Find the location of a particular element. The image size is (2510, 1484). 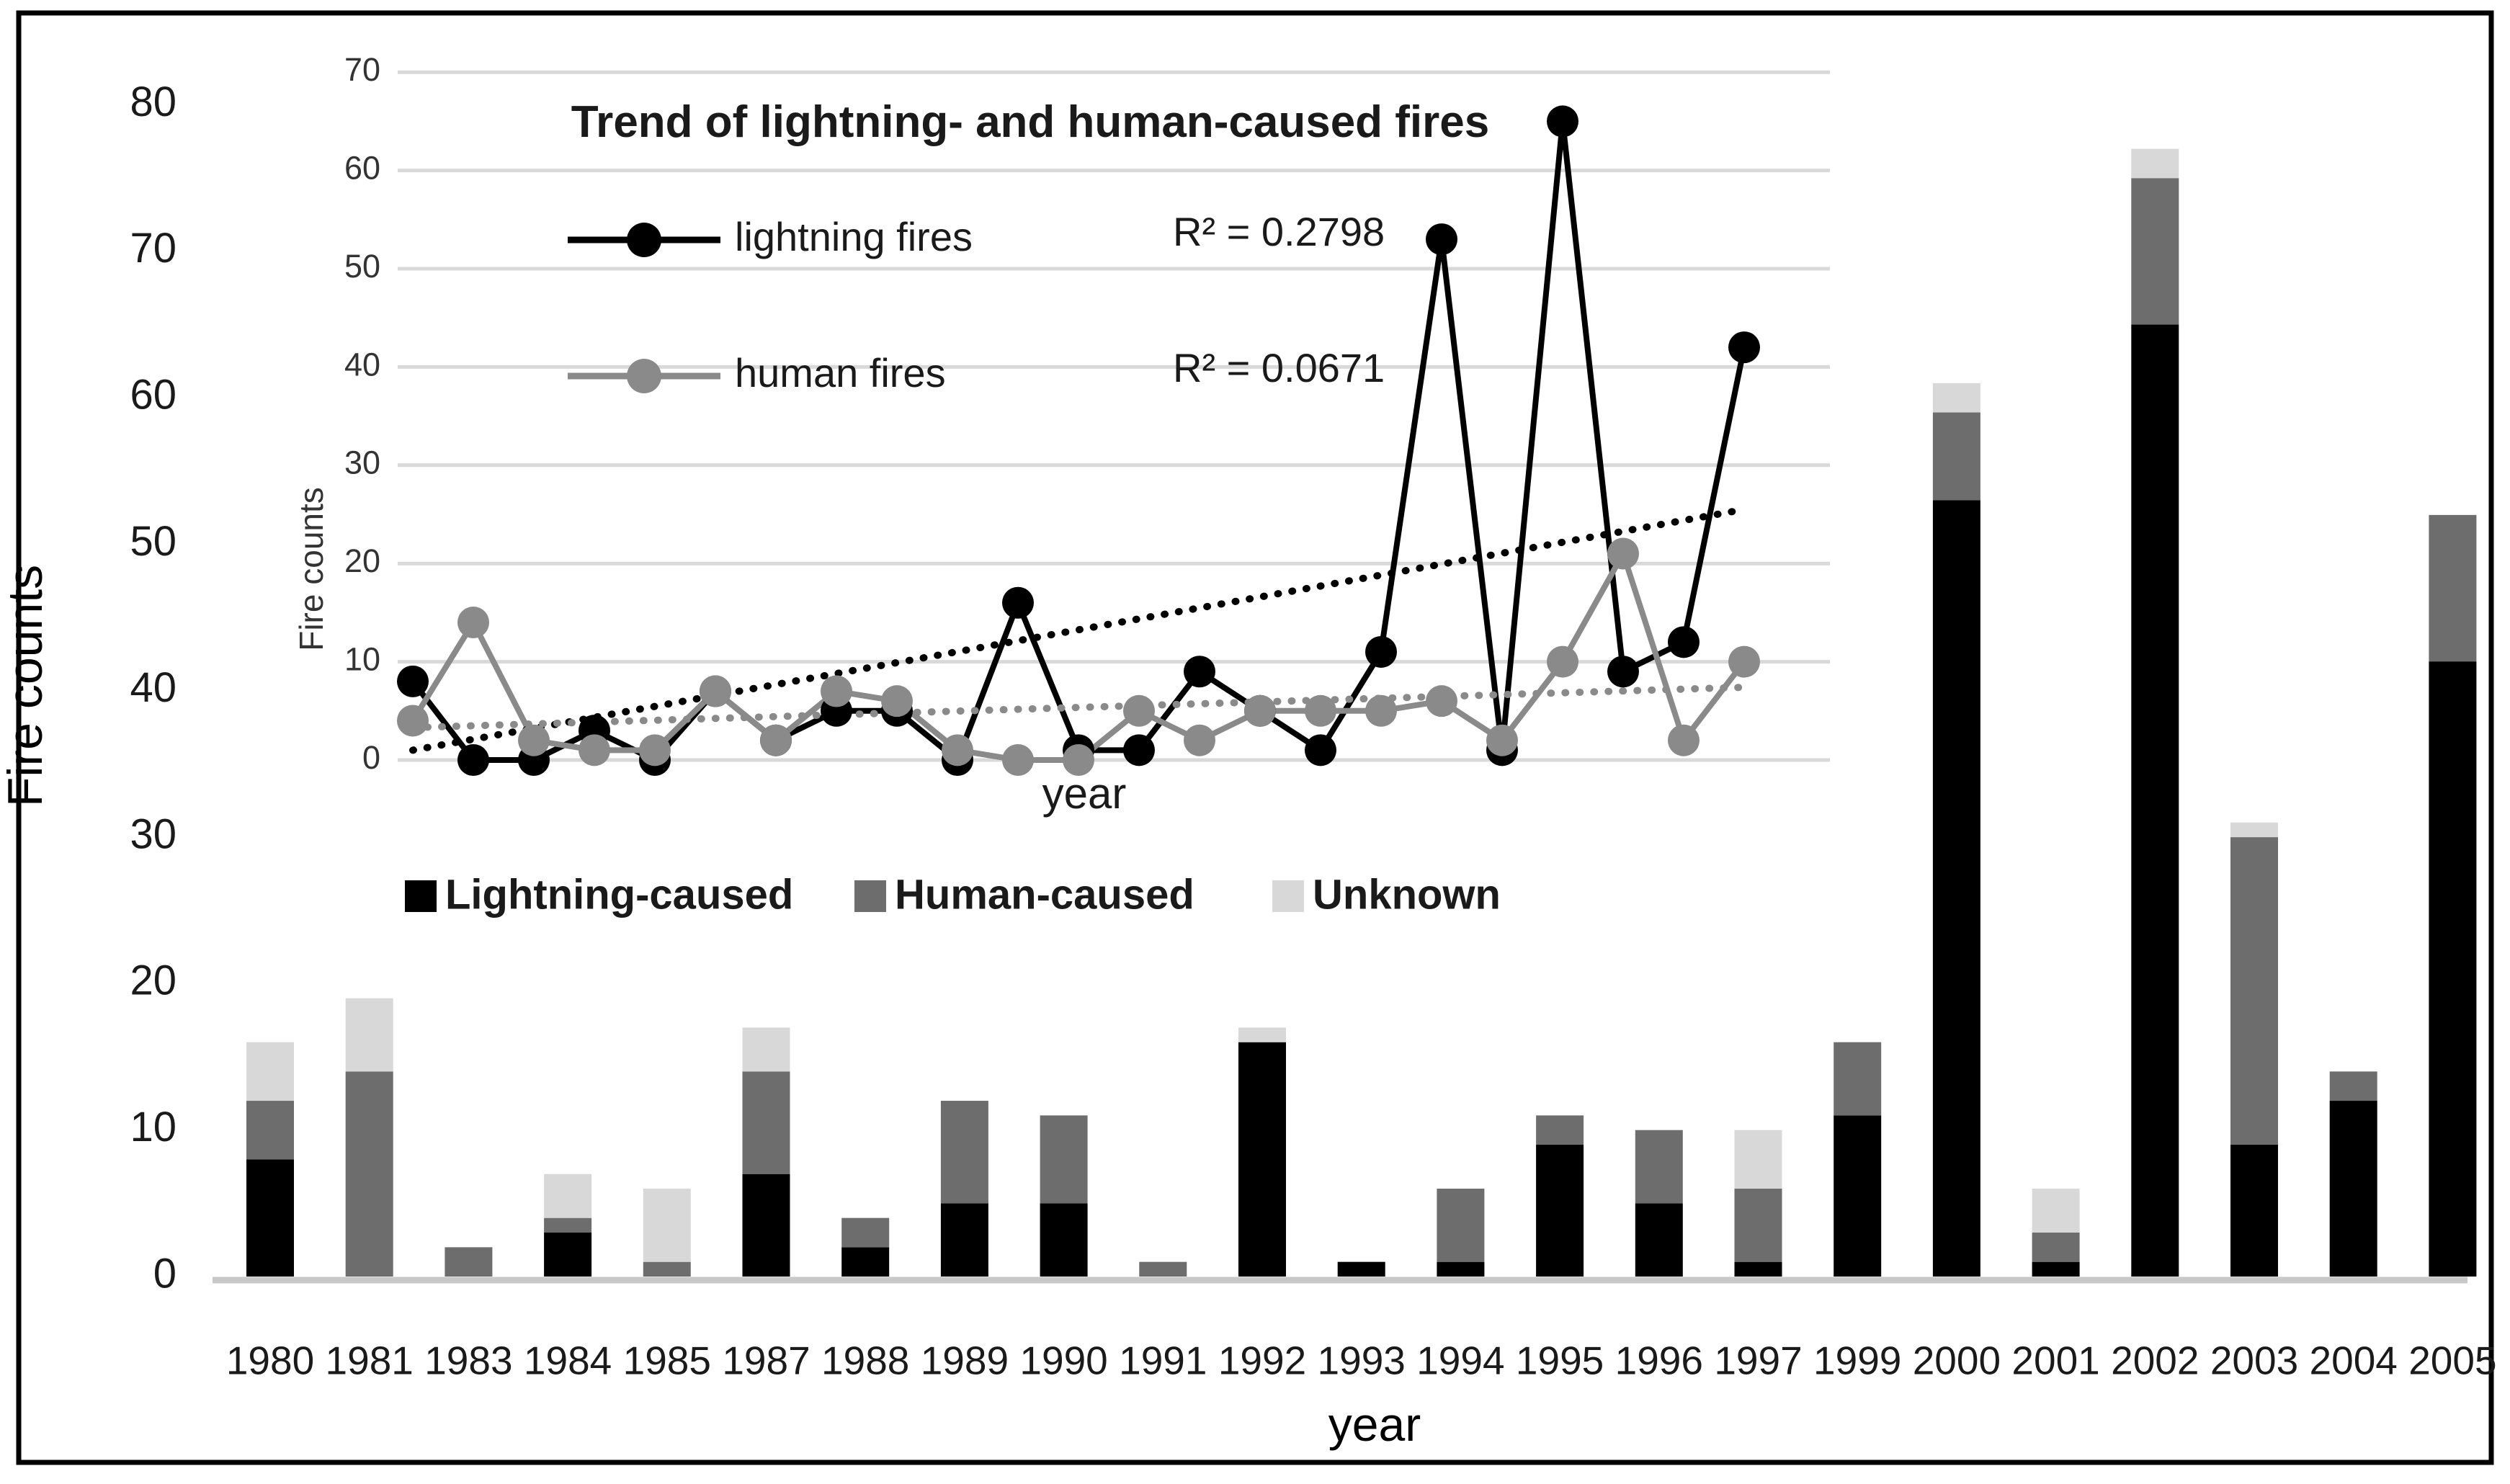

main-x-tick-label: 1990 is located at coordinates (1063, 1361).